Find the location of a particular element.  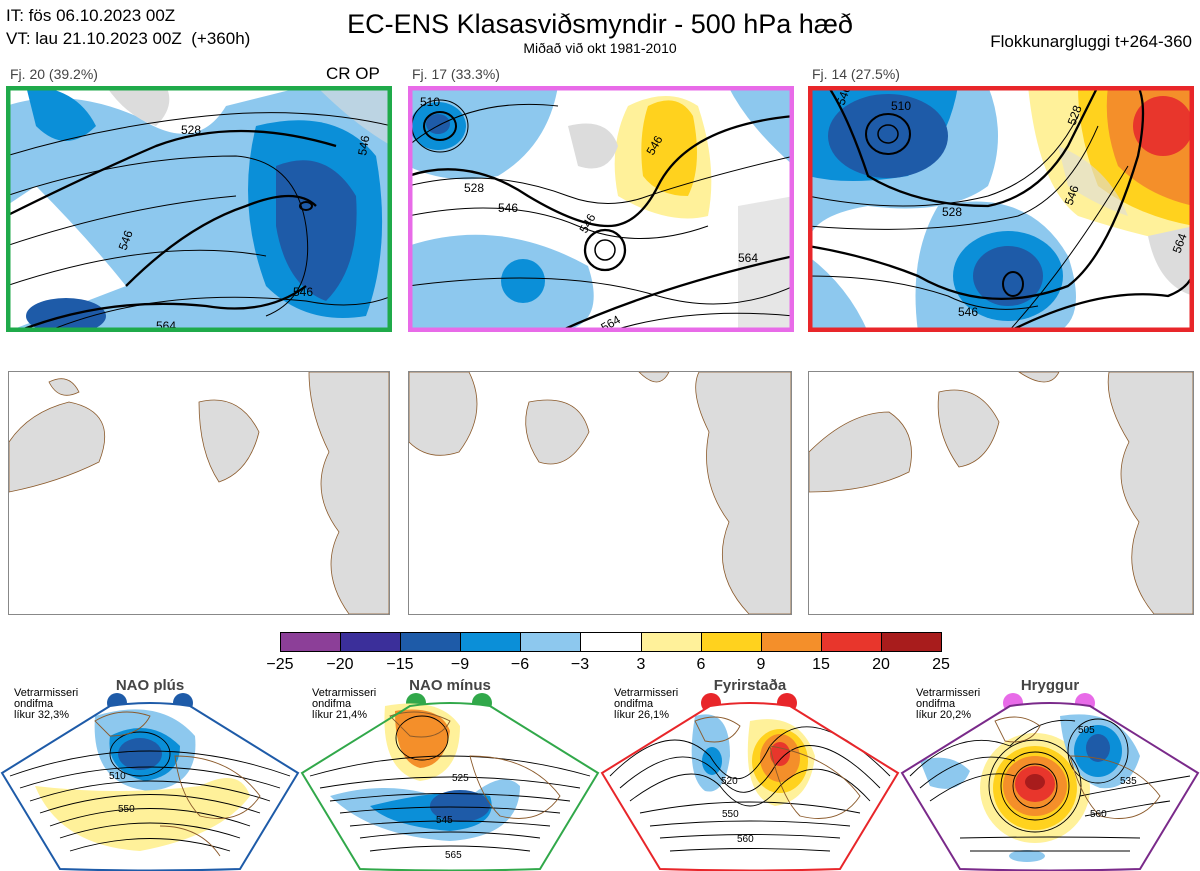

regime-blocking-frame is located at coordinates (750, 786).